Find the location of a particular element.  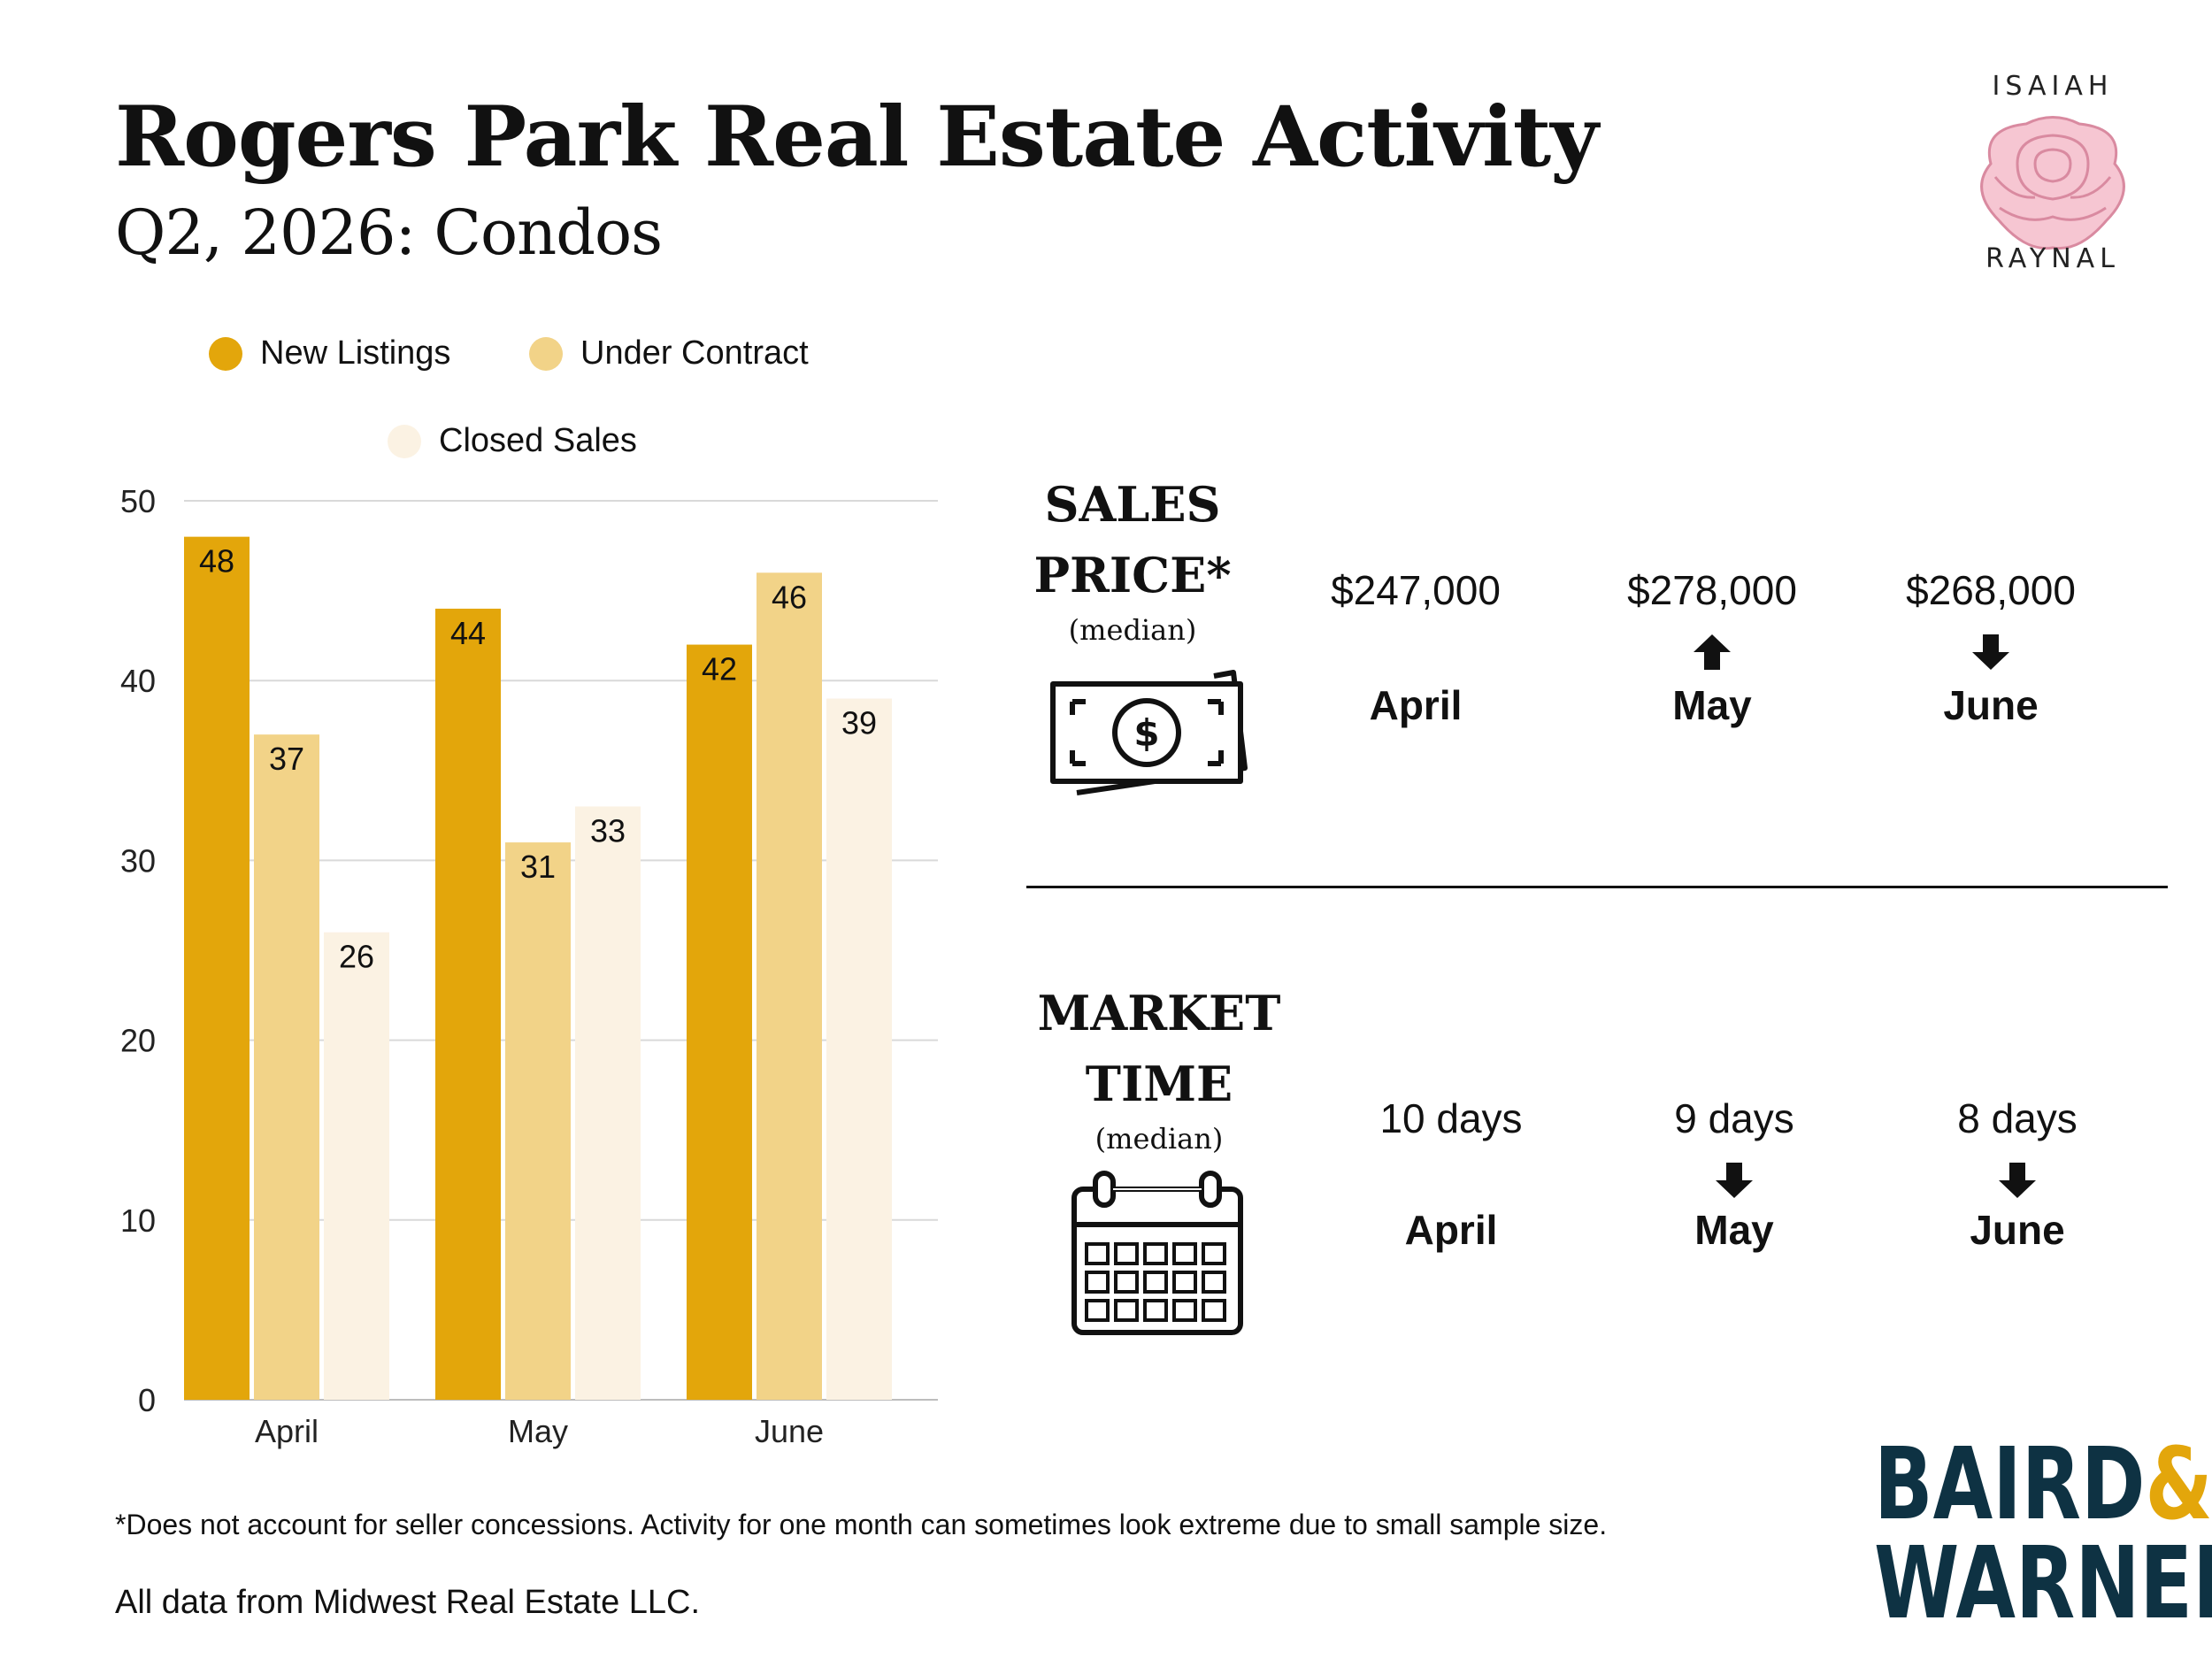

market-time-heading-line2: TIME is located at coordinates (1159, 1084).